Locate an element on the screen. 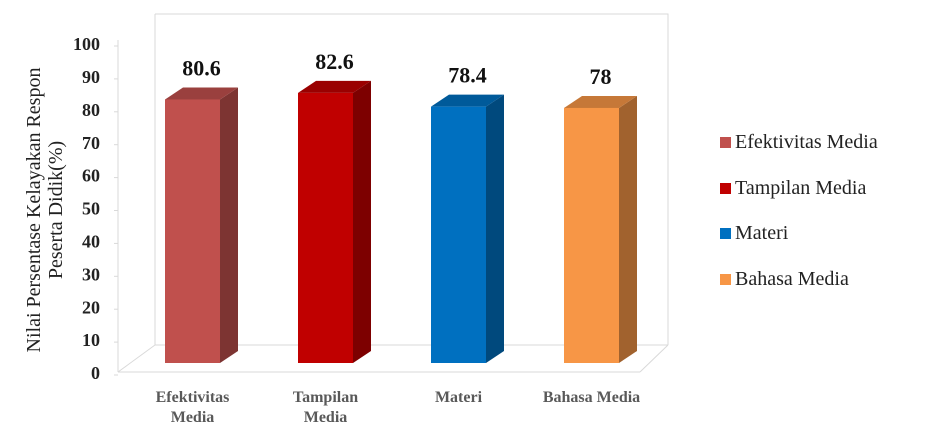 This screenshot has height=441, width=941. y-tick-label: 20 is located at coordinates (91, 307).